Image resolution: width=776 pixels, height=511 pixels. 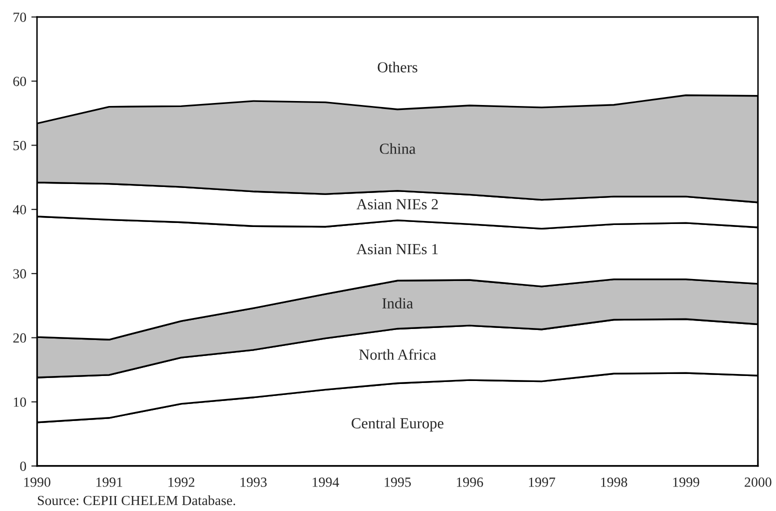 What do you see at coordinates (614, 482) in the screenshot?
I see `x-tick-label: 1998` at bounding box center [614, 482].